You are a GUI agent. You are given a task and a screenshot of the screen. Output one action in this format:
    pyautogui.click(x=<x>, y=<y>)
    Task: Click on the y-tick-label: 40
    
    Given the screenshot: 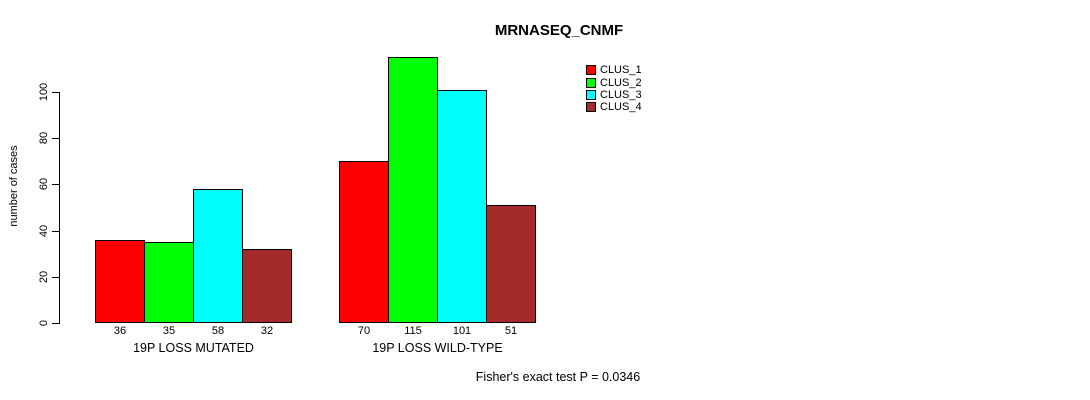 What is the action you would take?
    pyautogui.click(x=44, y=230)
    